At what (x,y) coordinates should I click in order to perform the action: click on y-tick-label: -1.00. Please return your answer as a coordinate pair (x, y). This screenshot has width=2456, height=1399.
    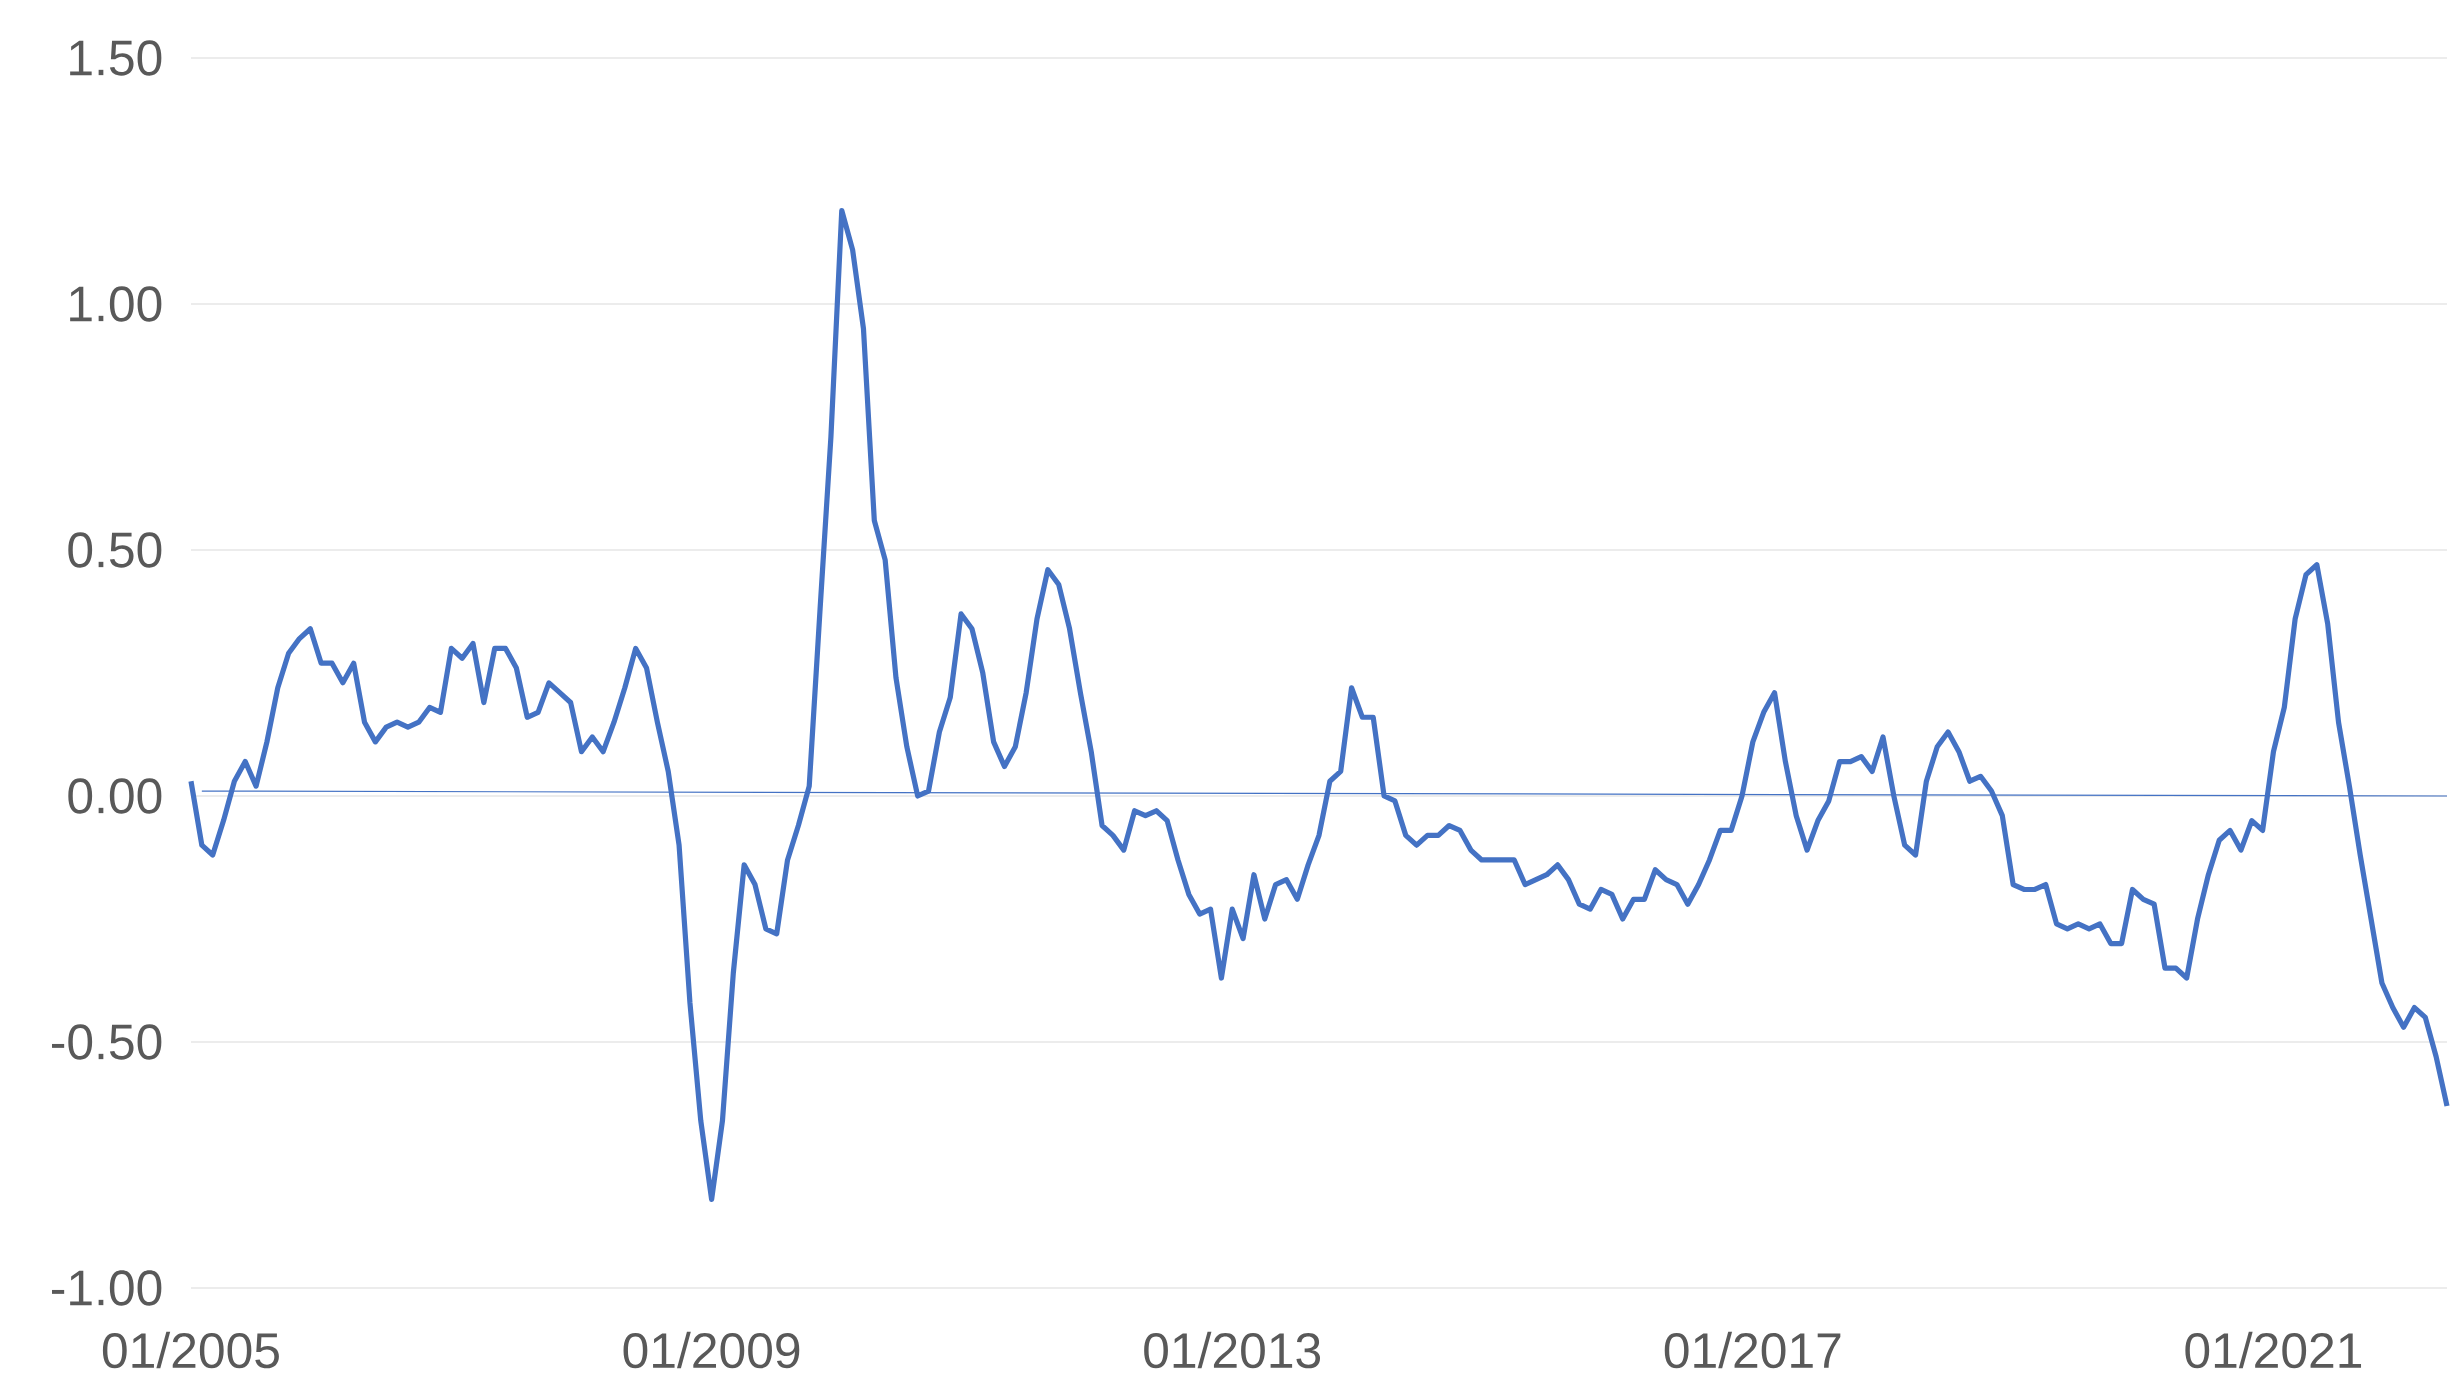
    Looking at the image, I should click on (107, 1288).